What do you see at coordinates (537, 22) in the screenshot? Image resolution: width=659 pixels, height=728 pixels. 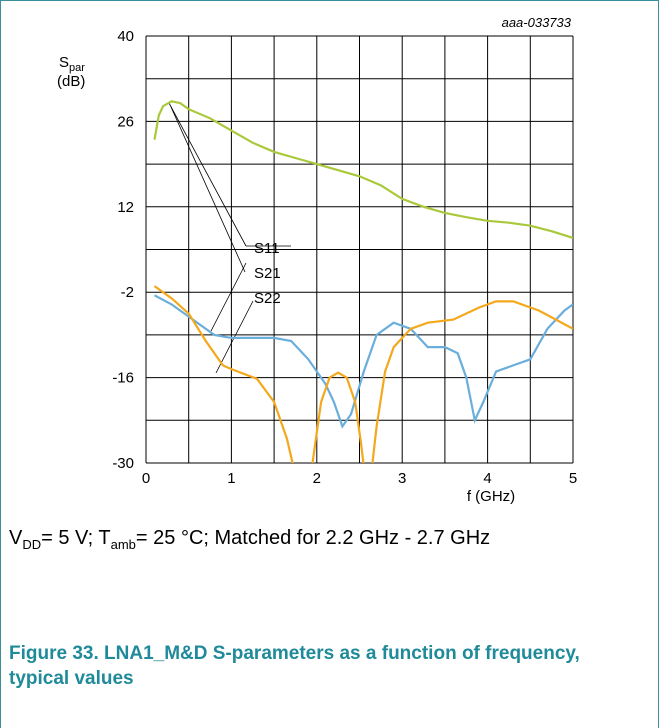 I see `chart-id: aaa-033733` at bounding box center [537, 22].